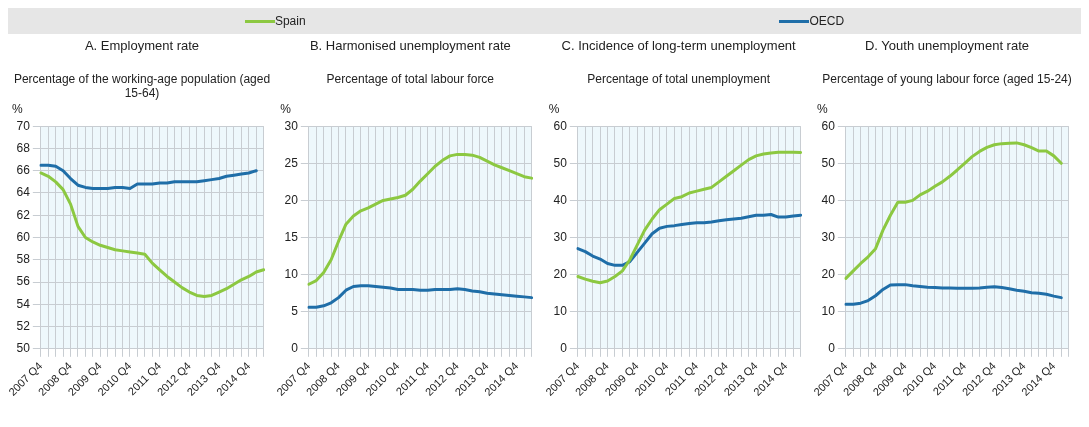 The image size is (1089, 427). Describe the element at coordinates (23, 281) in the screenshot. I see `y-tick-label: 56` at that location.